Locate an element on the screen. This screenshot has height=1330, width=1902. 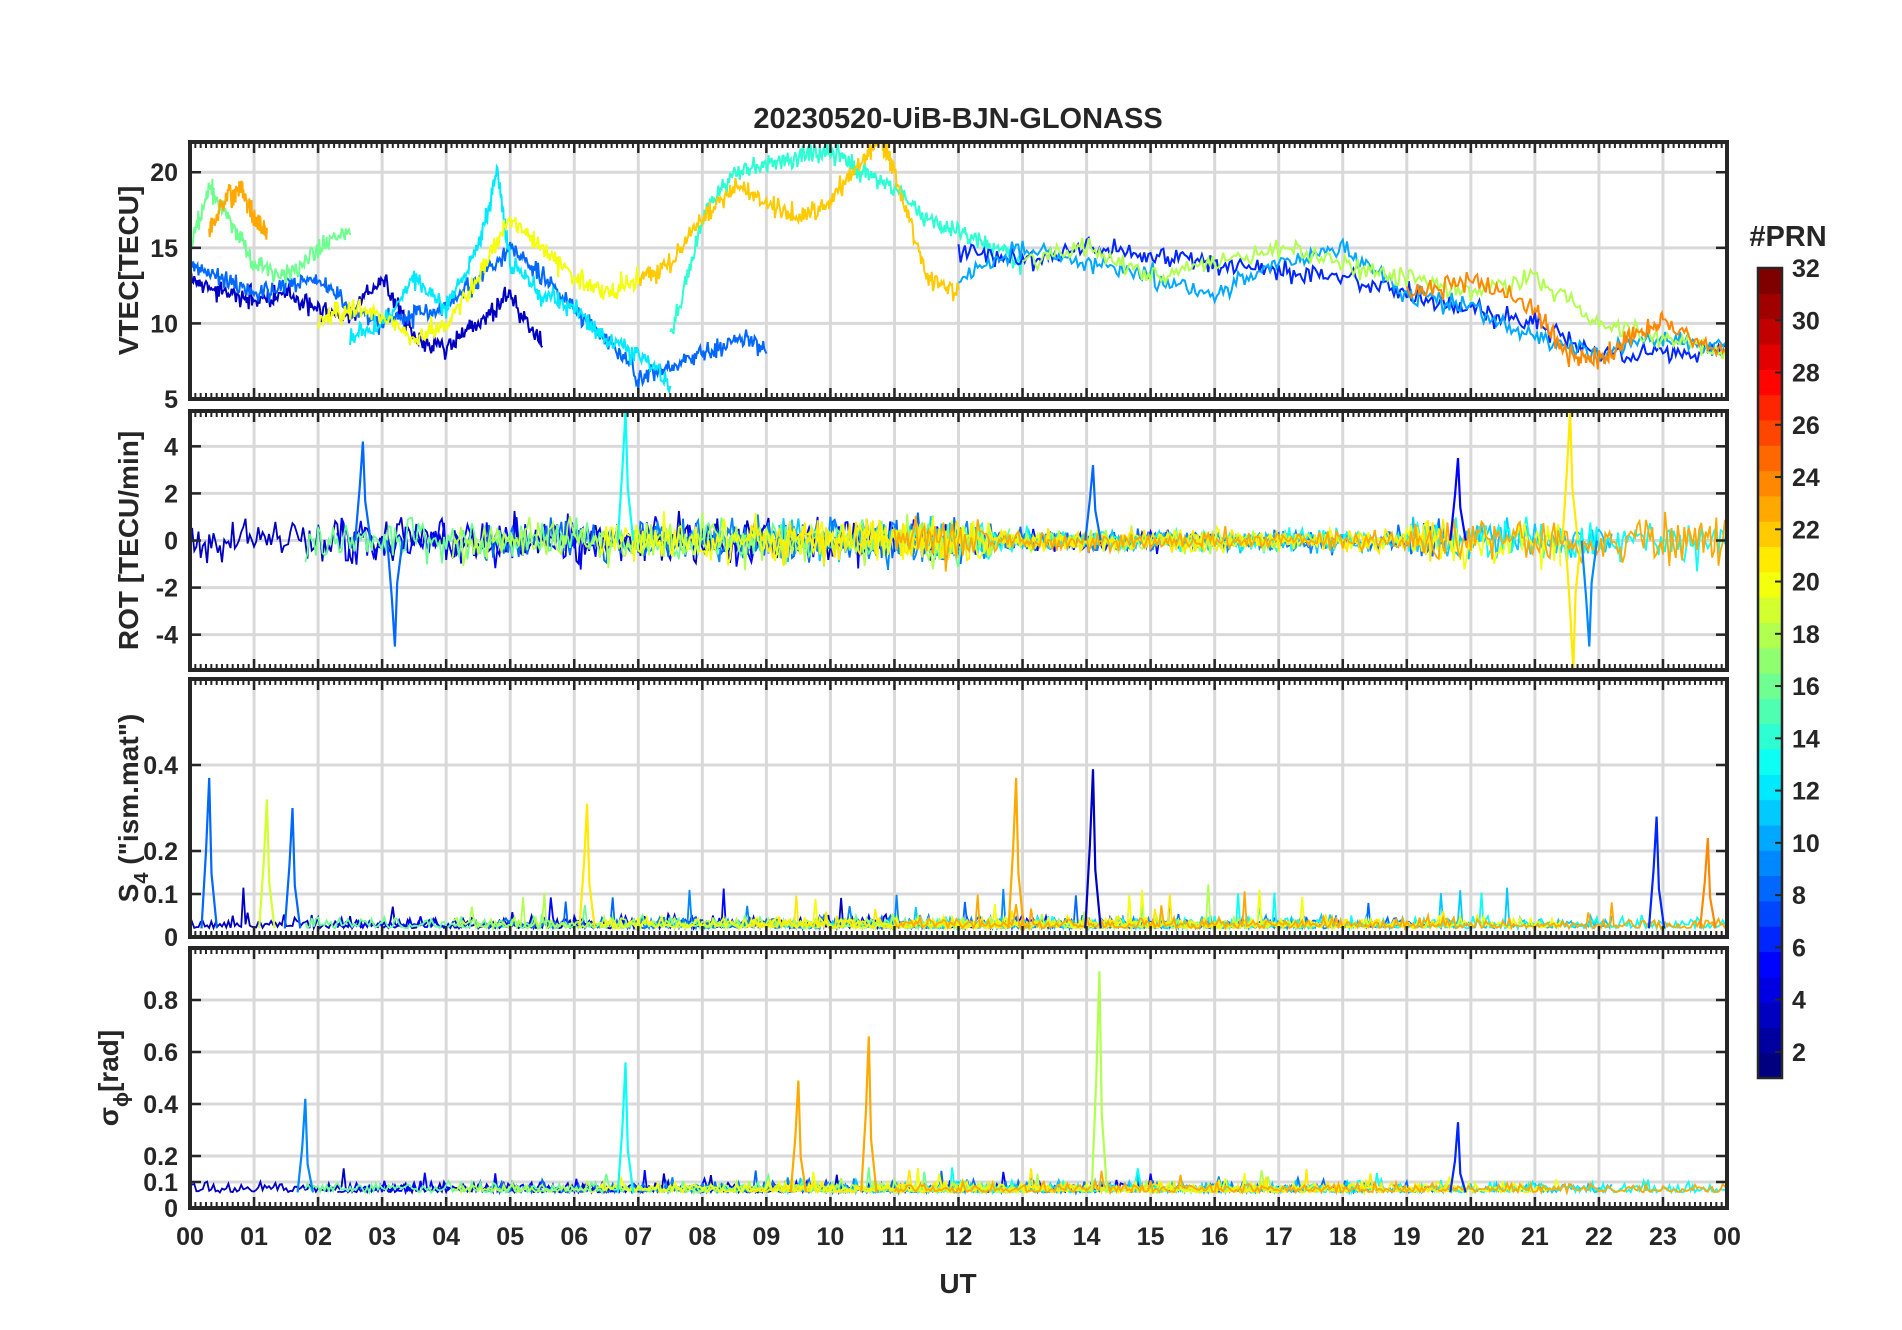
y-tick-label: 0.2 is located at coordinates (160, 1157).